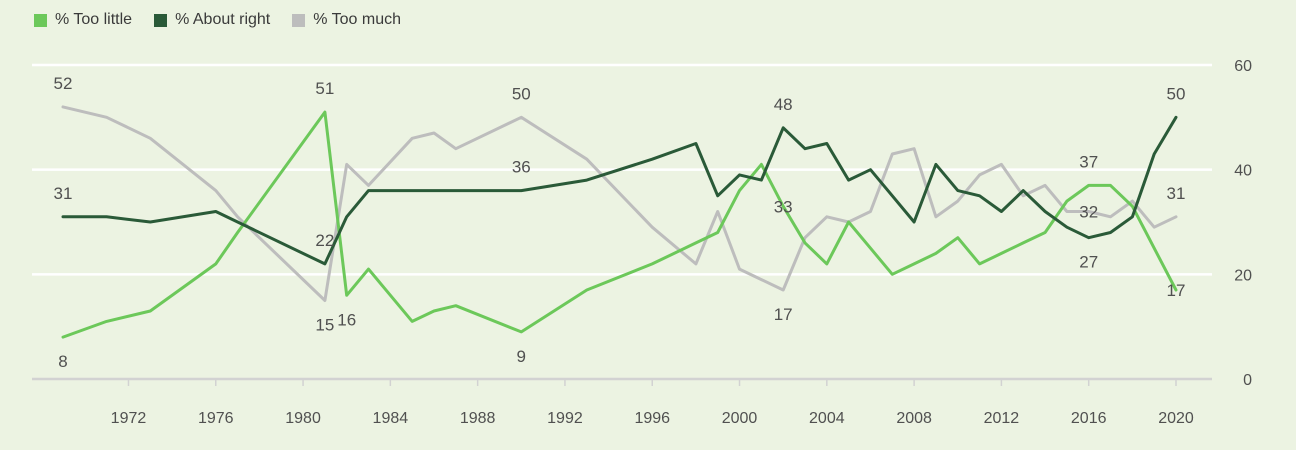 This screenshot has height=450, width=1296. I want to click on data-label-1990-50: 50, so click(521, 93).